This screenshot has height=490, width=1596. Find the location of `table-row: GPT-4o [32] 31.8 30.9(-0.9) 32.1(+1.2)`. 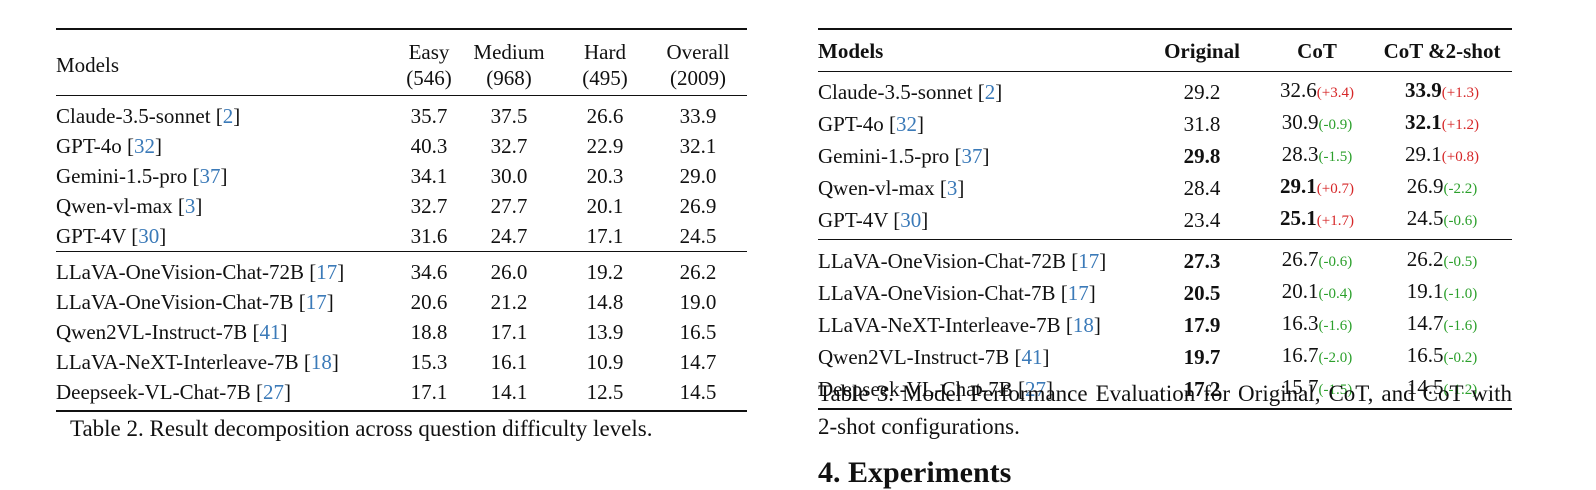

table-row: GPT-4o [32] 31.8 30.9(-0.9) 32.1(+1.2) is located at coordinates (1165, 124).